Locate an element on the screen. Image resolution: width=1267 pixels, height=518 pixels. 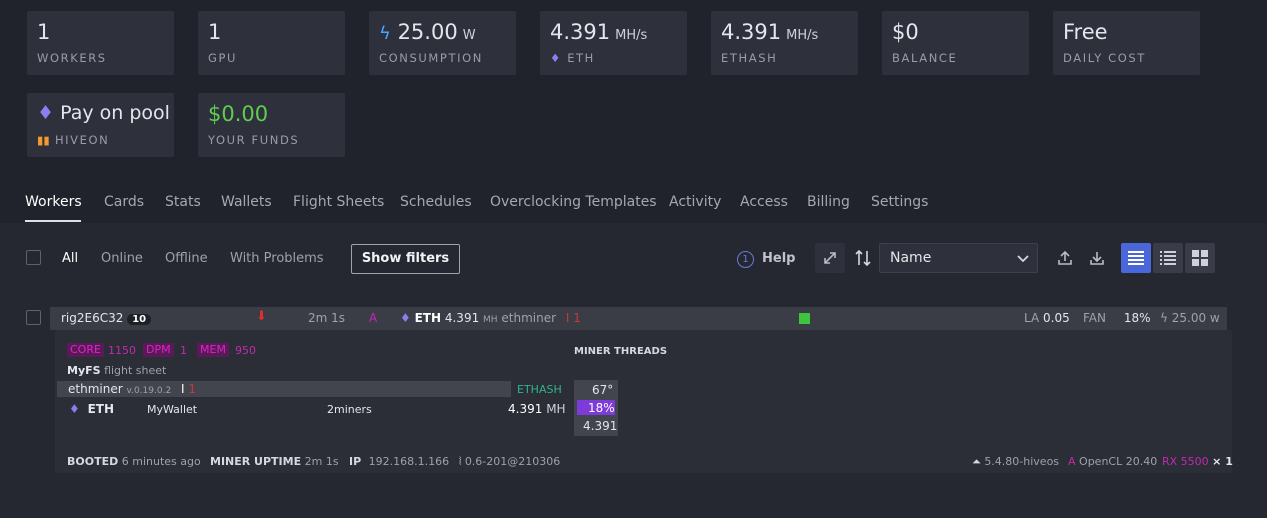
gpu-hashrate: 4.391 is located at coordinates (600, 426).